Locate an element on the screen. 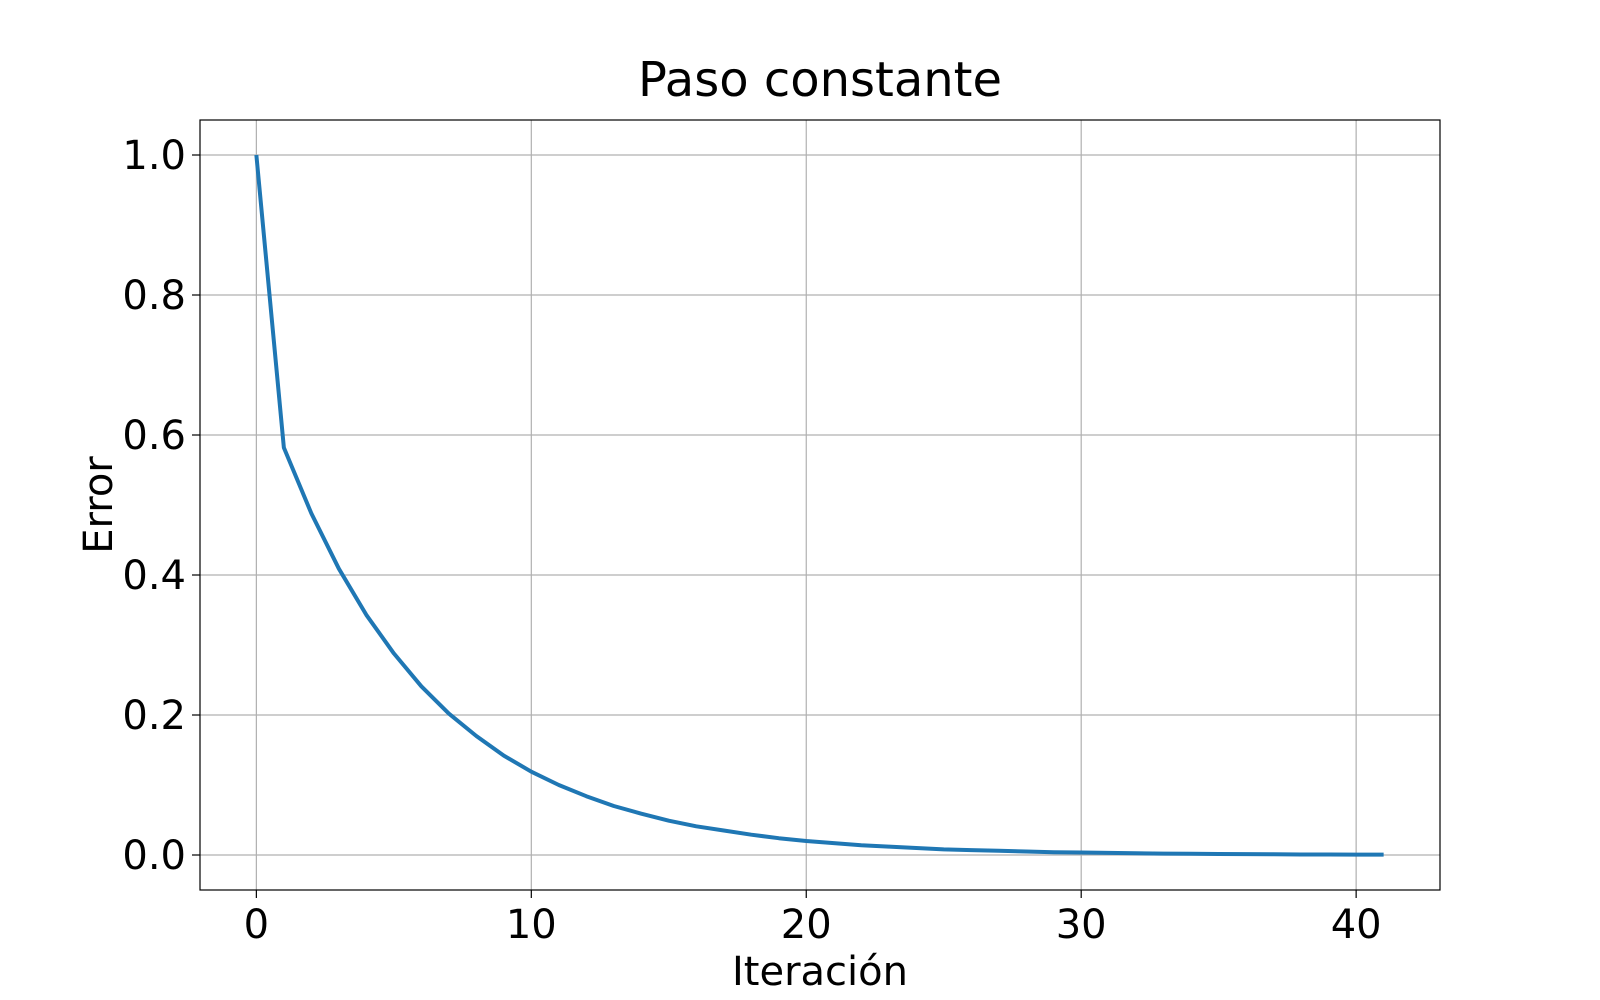  x-tick-label: 0 is located at coordinates (256, 925).